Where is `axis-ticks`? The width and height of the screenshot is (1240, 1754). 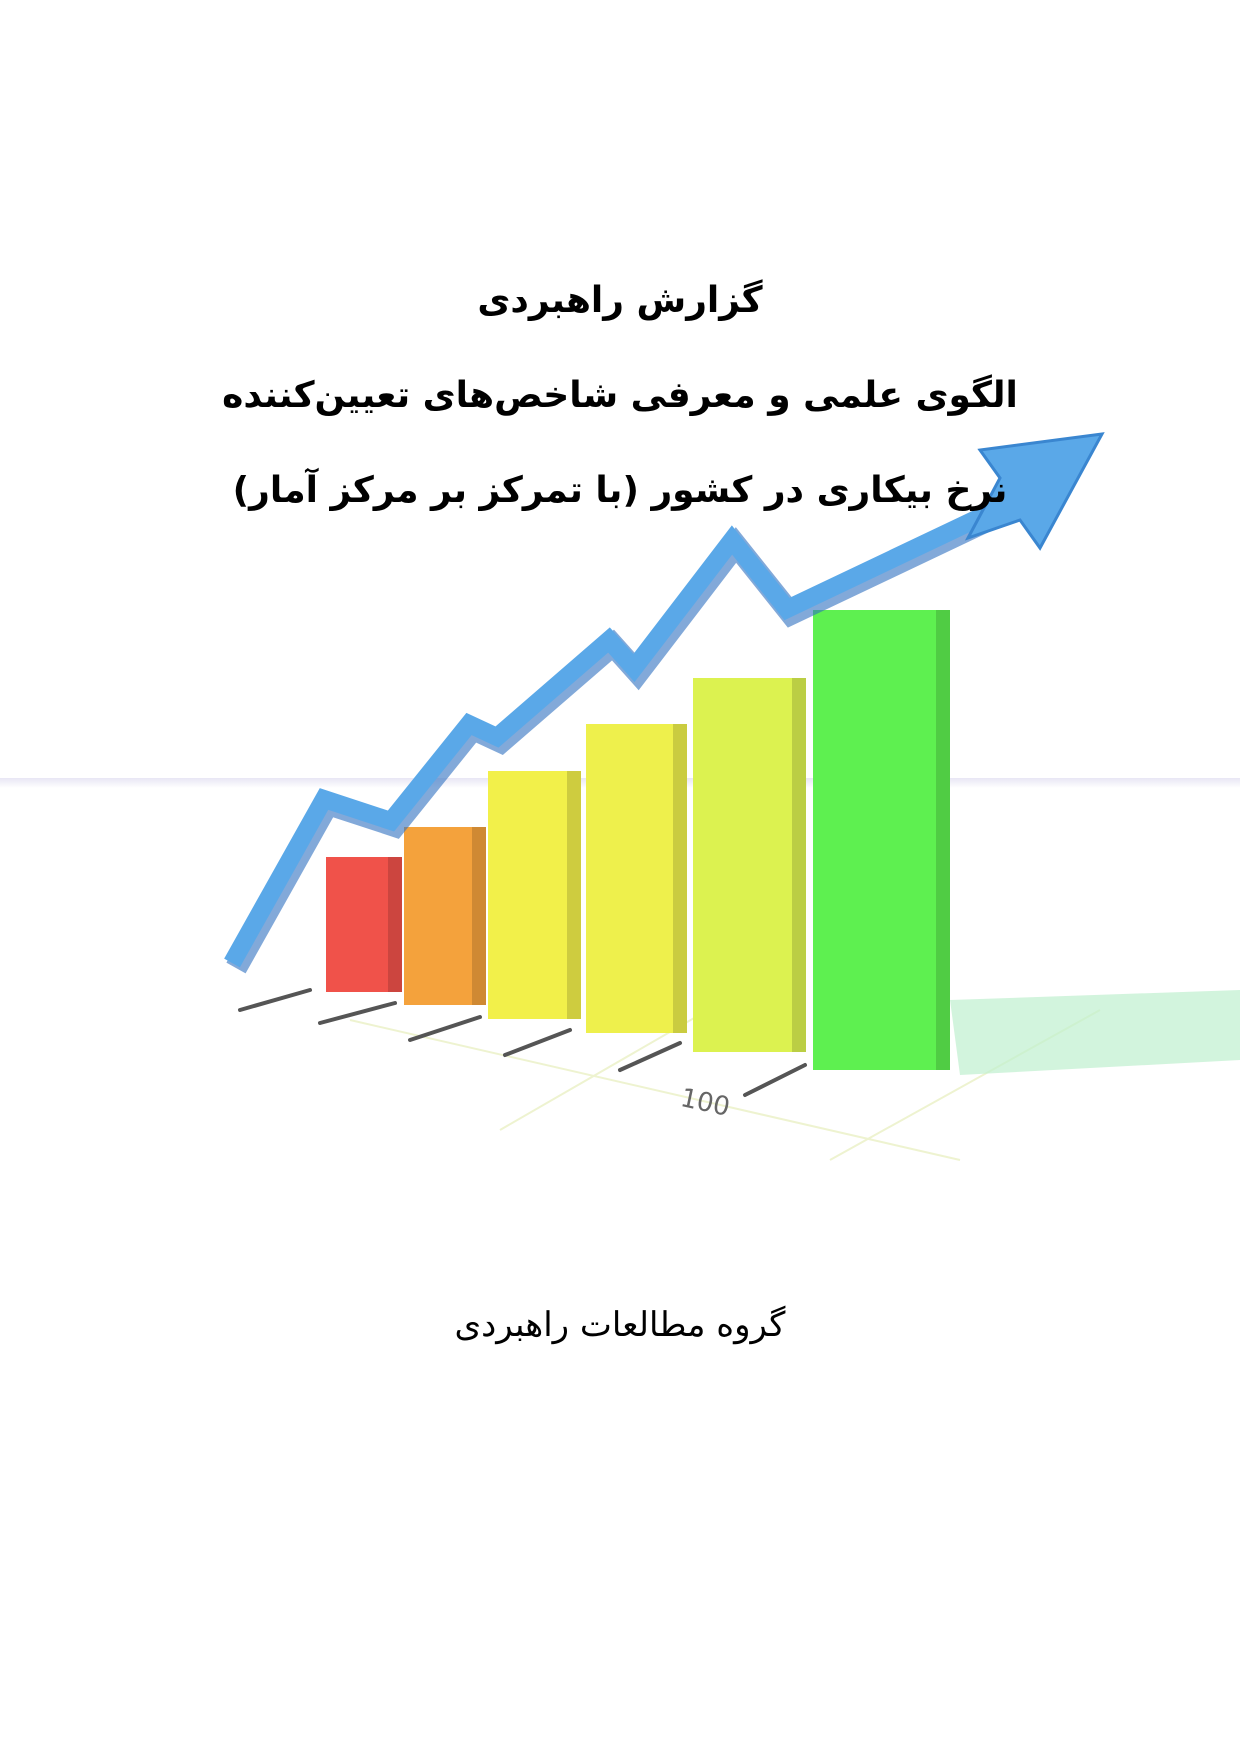
axis-ticks is located at coordinates (522, 1042).